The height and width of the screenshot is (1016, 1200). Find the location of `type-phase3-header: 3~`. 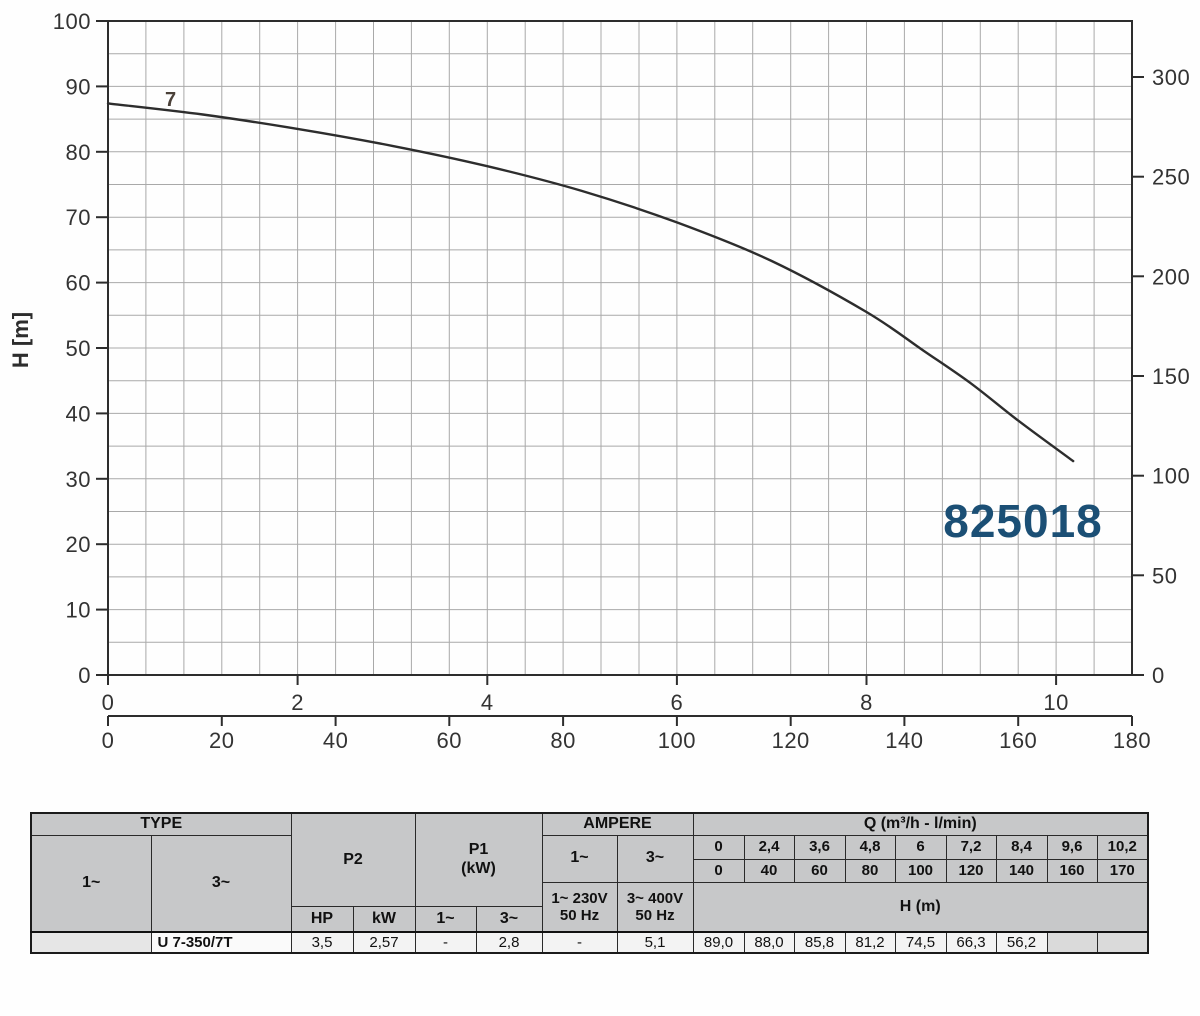

type-phase3-header: 3~ is located at coordinates (221, 883).